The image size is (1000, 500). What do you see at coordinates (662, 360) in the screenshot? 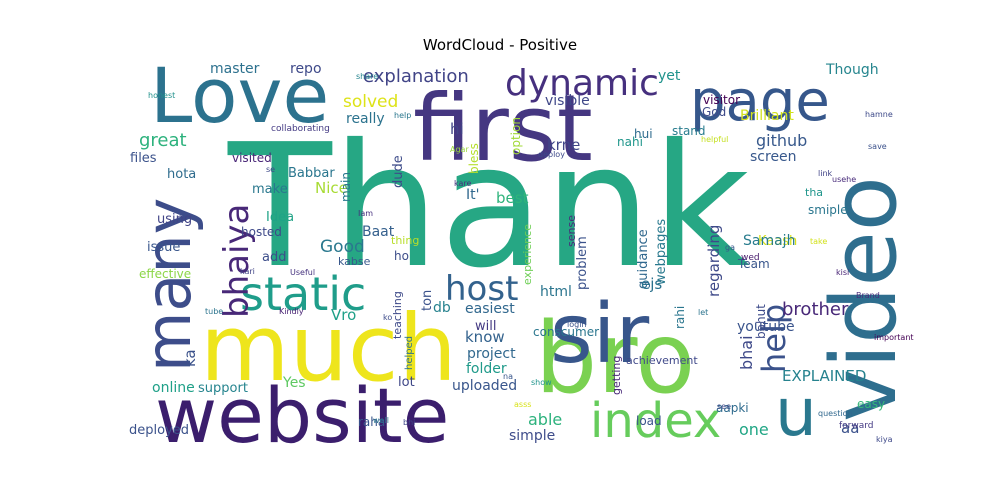
I see `word-achievement: achievement` at bounding box center [662, 360].